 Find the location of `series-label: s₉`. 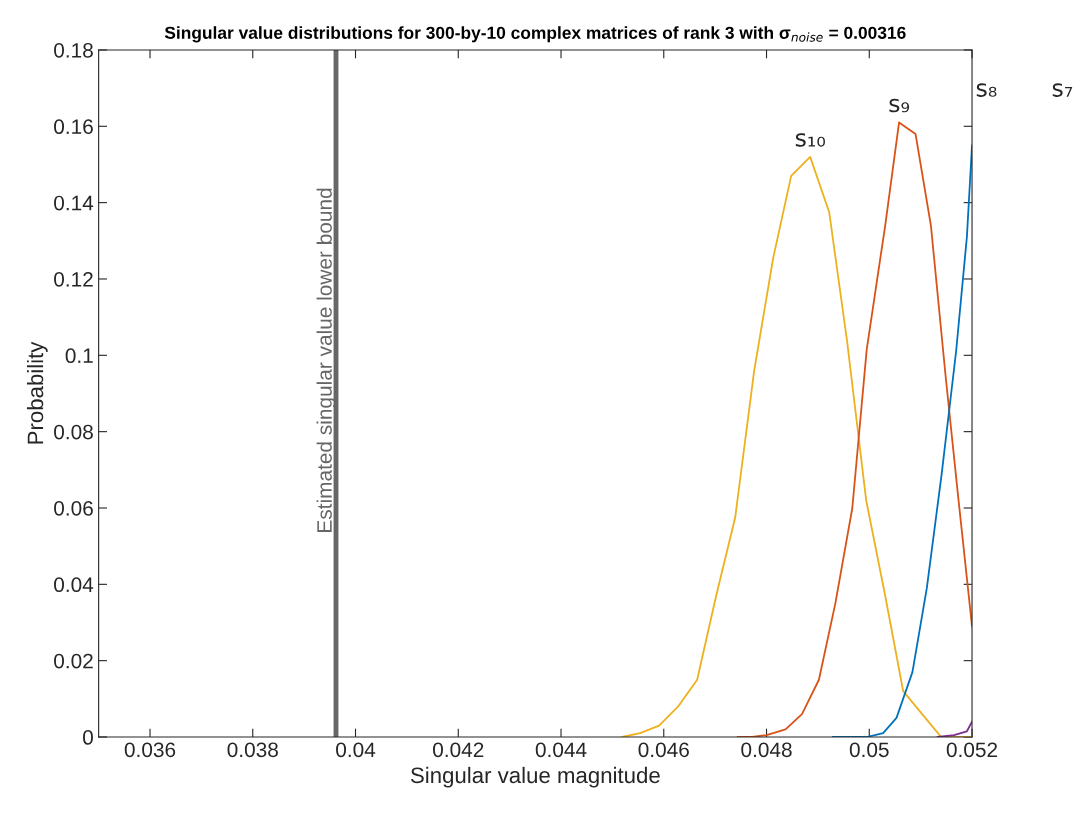

series-label: s₉ is located at coordinates (899, 105).